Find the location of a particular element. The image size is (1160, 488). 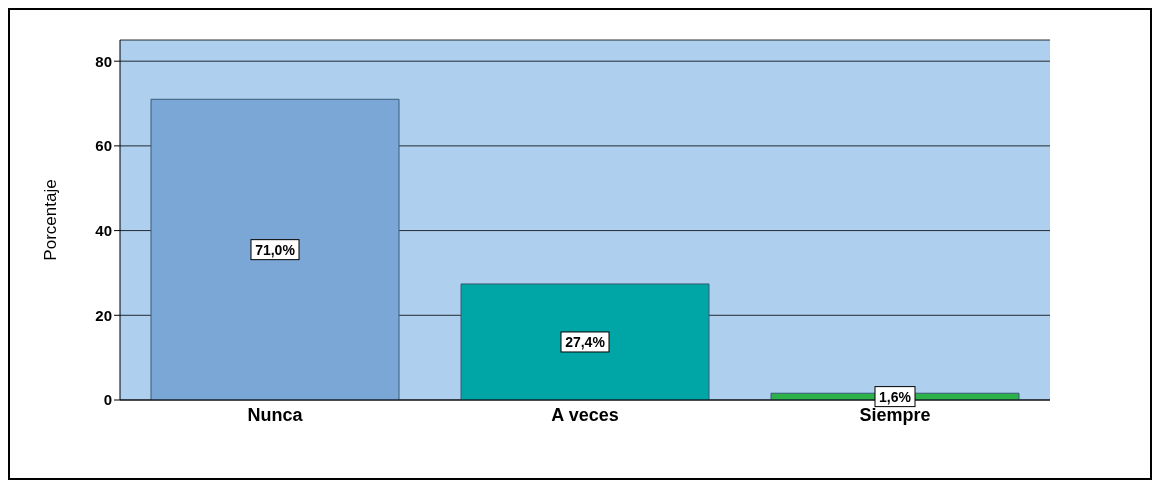

y-tick-label: 0 is located at coordinates (107, 400).